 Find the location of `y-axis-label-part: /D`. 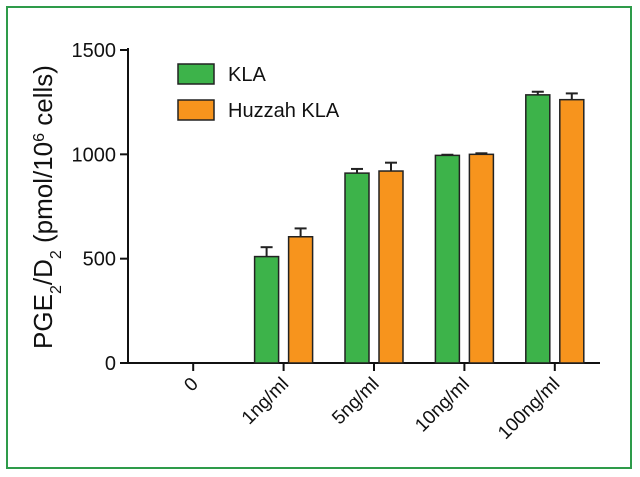

y-axis-label-part: /D is located at coordinates (43, 272).